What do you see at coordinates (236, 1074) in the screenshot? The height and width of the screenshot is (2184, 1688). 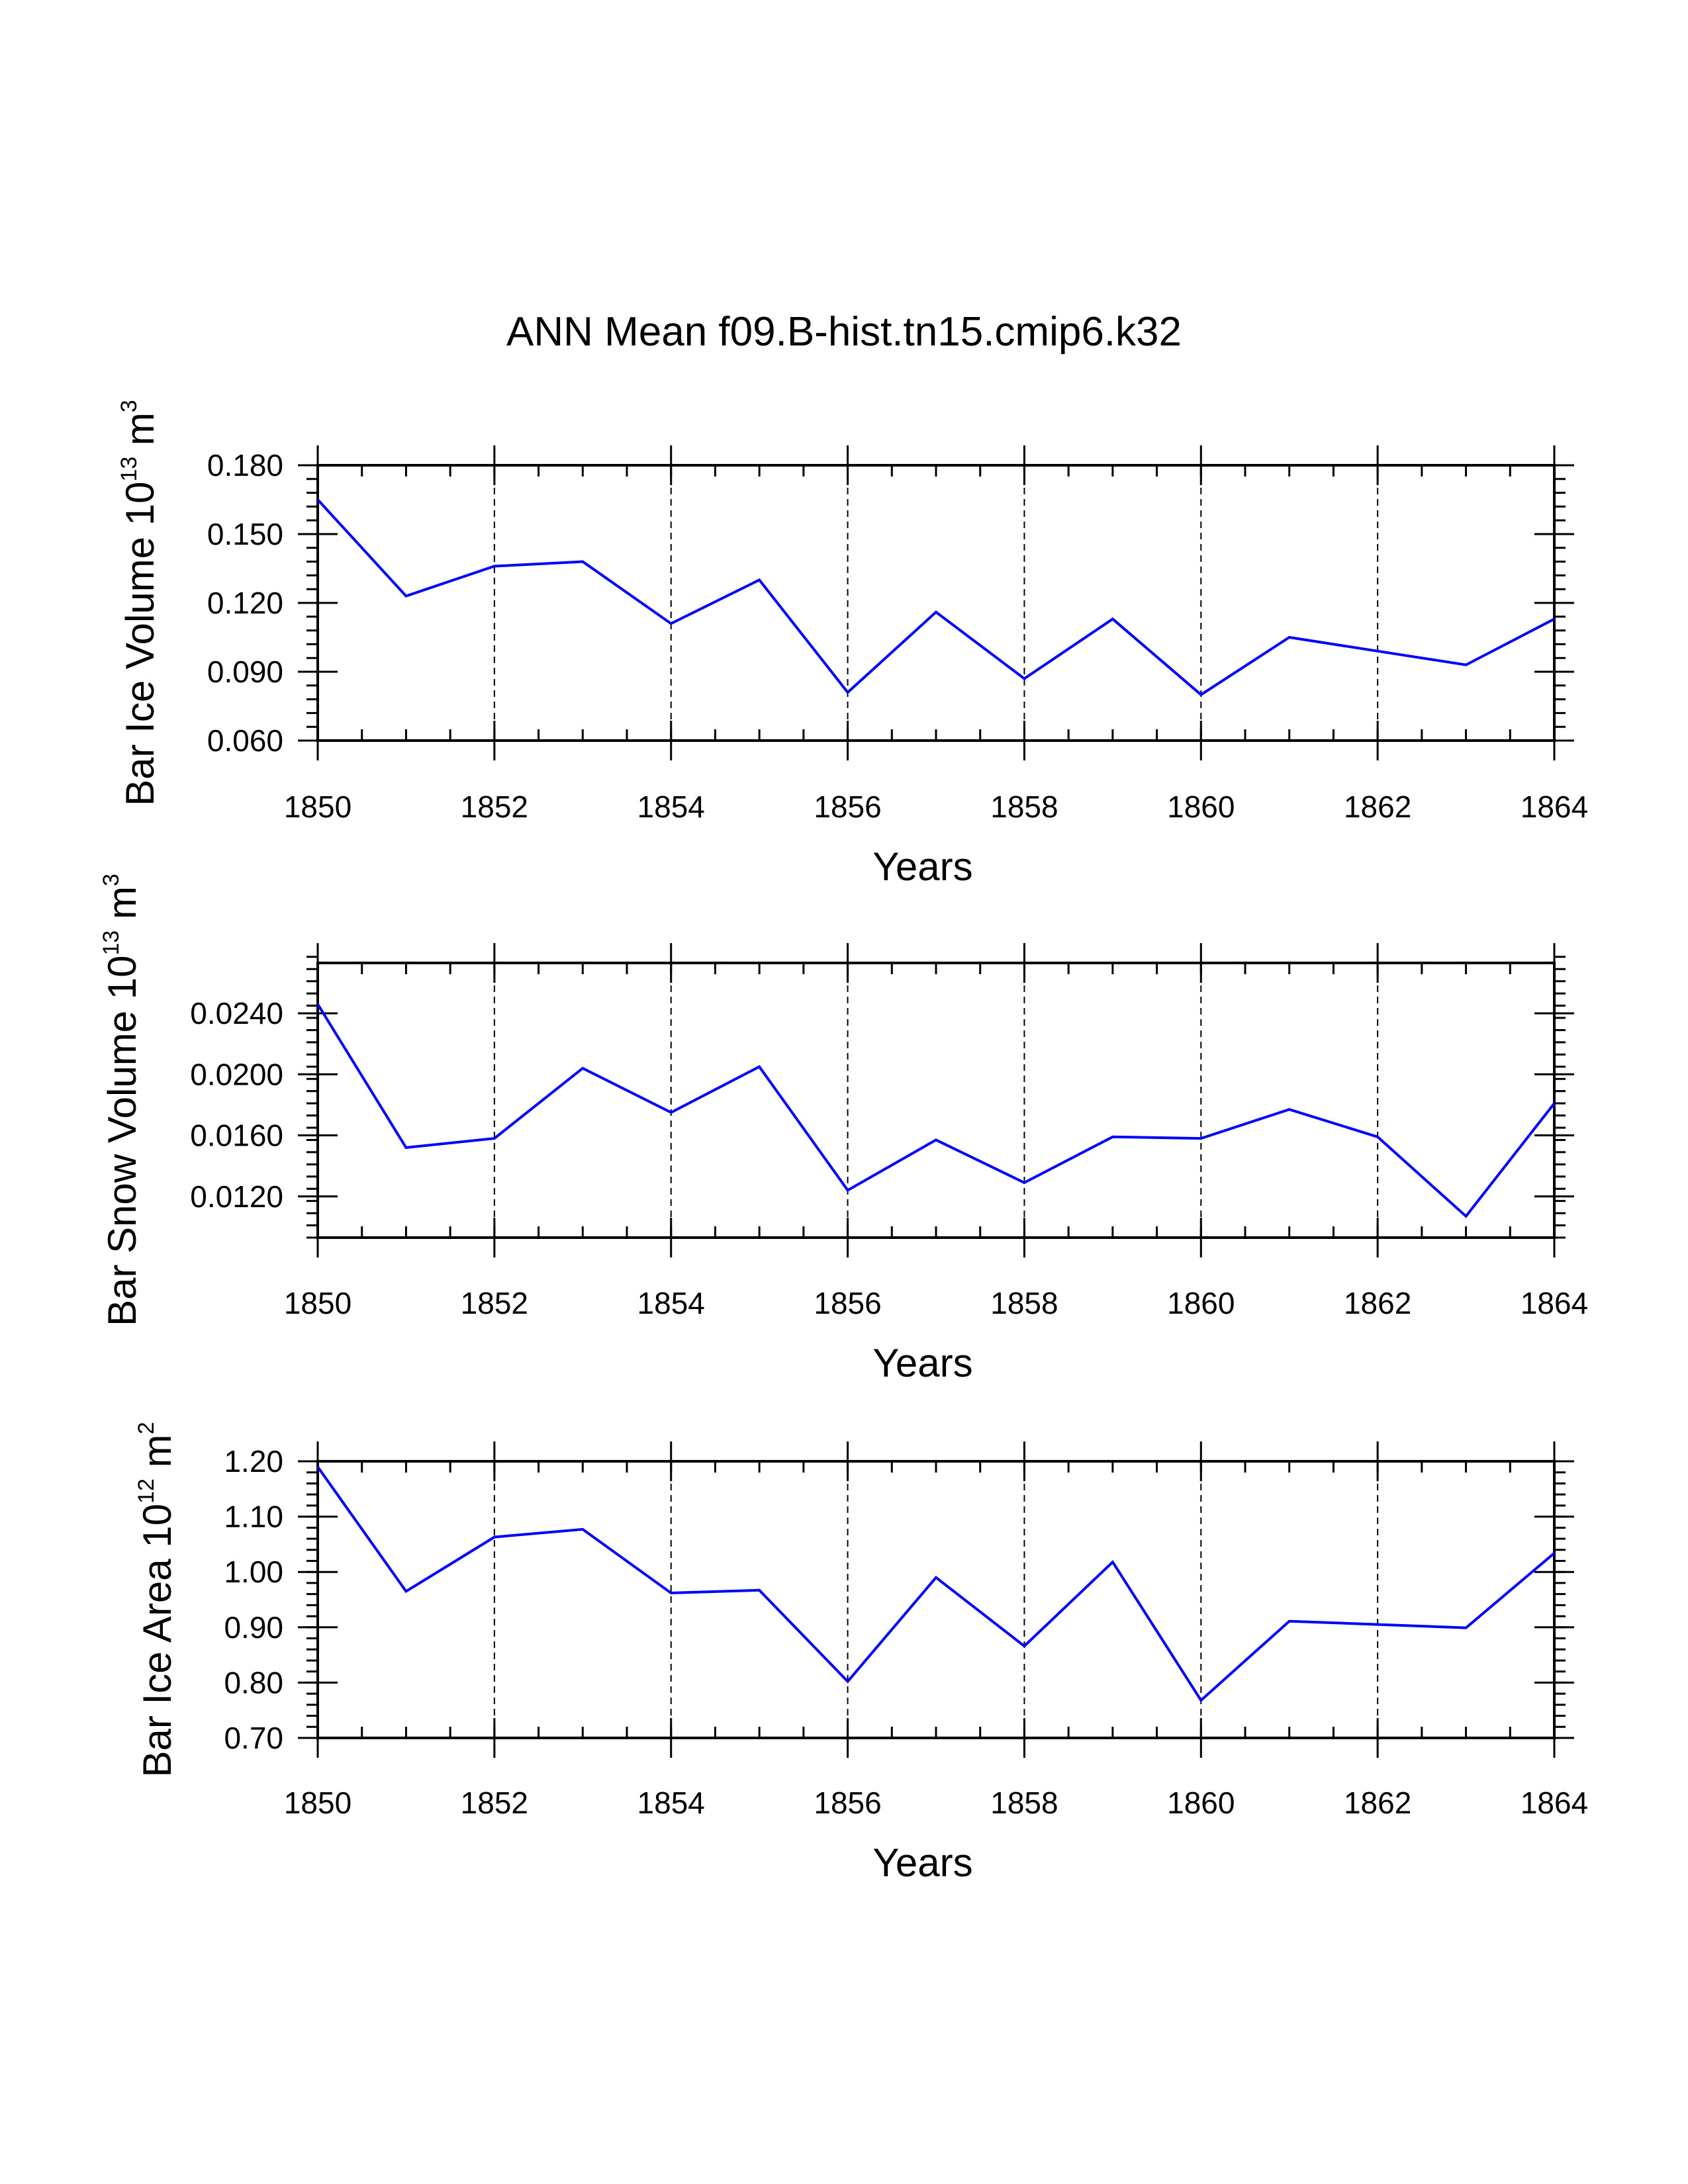 I see `y-tick-label: 0.0200` at bounding box center [236, 1074].